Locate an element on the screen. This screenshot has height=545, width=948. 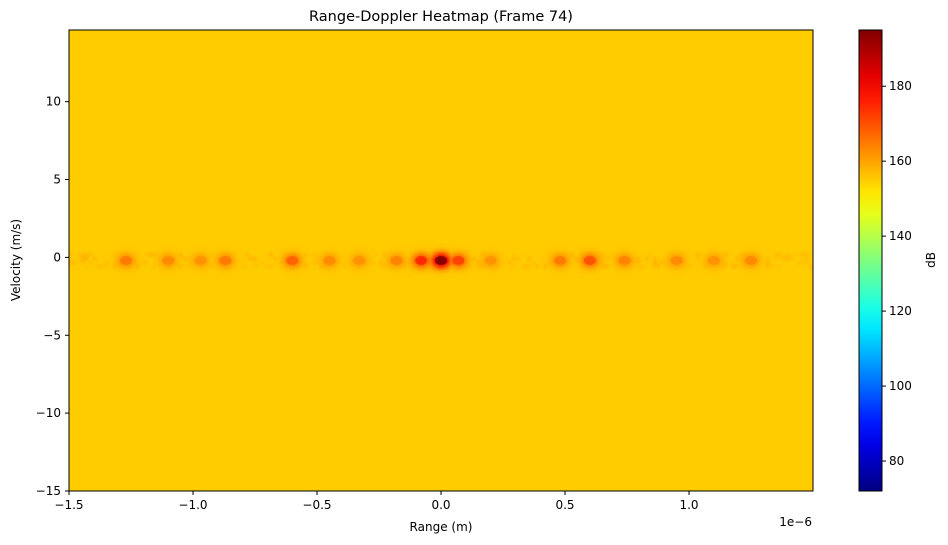
colorbar-tick-1-label: 100 is located at coordinates (900, 386).